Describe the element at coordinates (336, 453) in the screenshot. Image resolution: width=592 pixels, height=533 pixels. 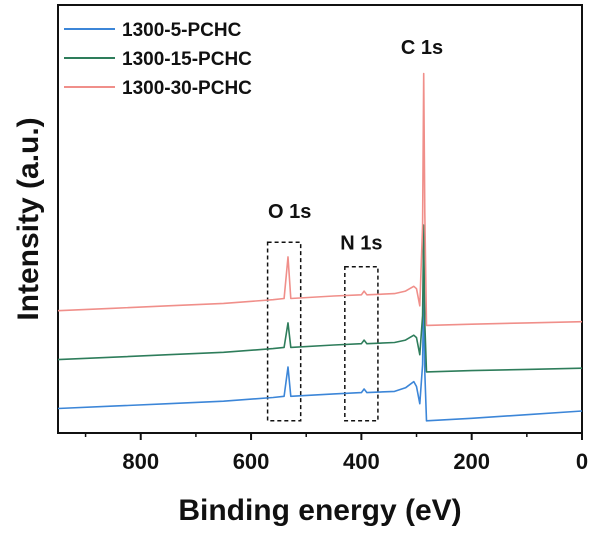
I see `x-axis-ticks: 800 600 400 200 0` at that location.